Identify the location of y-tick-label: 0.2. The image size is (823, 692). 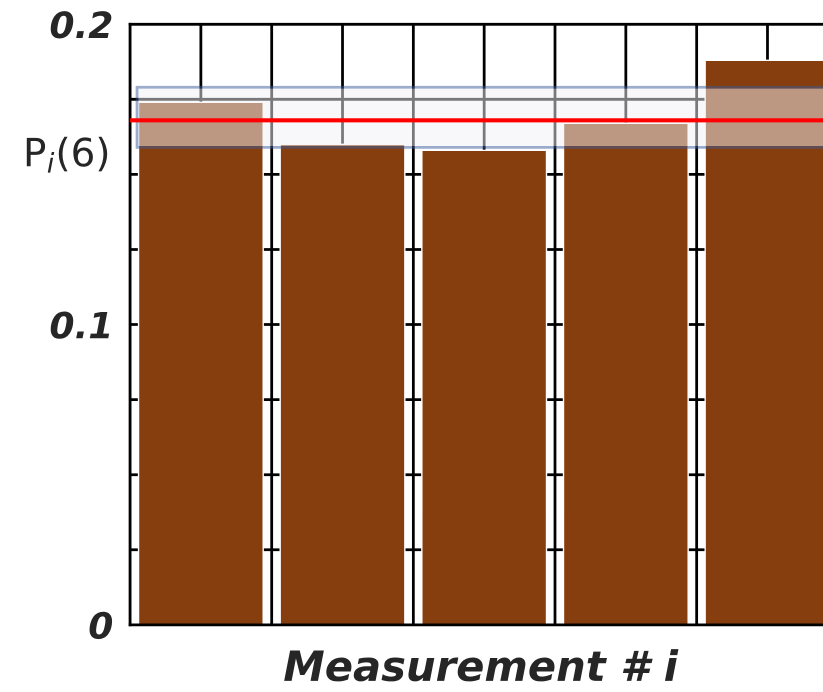
(81, 24).